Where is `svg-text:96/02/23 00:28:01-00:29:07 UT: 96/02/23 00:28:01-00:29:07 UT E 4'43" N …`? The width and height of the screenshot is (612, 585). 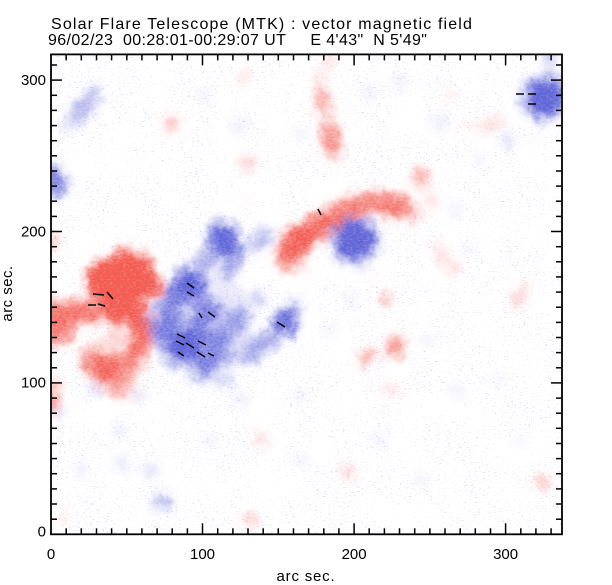 svg-text:96/02/23 00:28:01-00:29:07 UT: 96/02/23 00:28:01-00:29:07 UT E 4'43" N … is located at coordinates (237, 40).